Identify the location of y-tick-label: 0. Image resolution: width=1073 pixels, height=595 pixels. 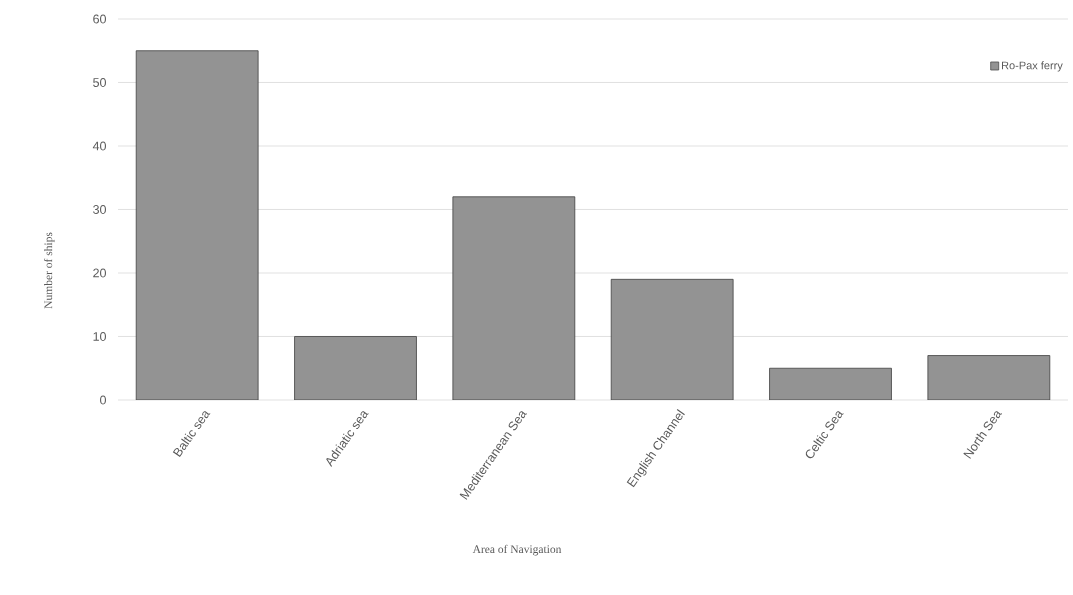
(103, 400).